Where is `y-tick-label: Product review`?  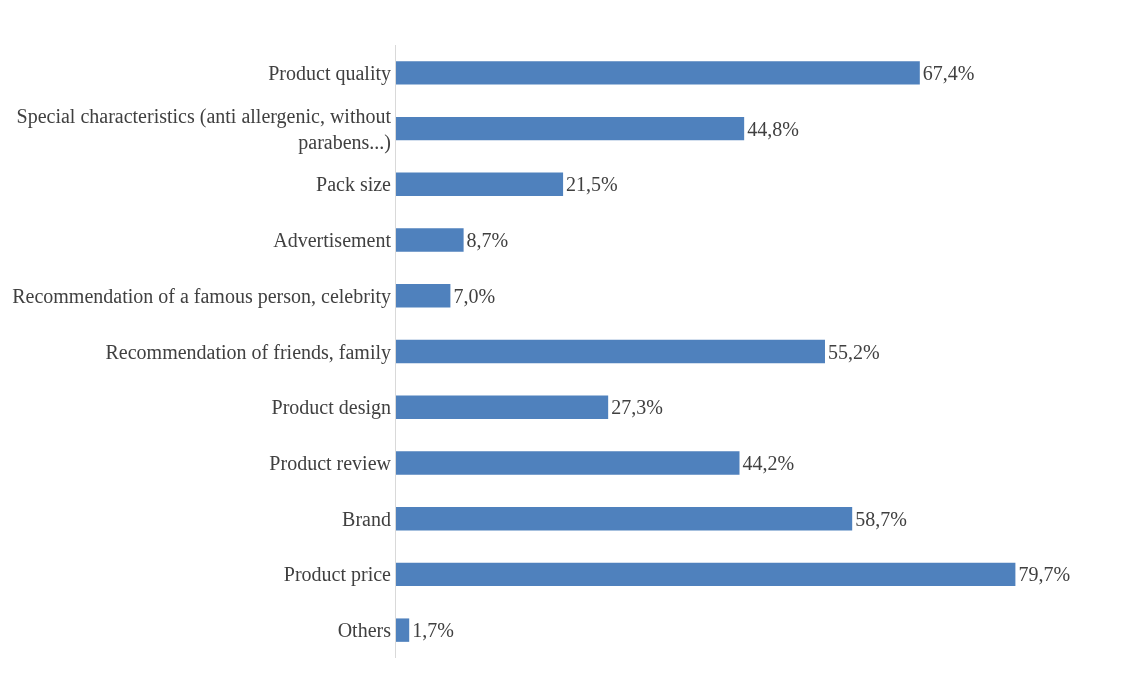 y-tick-label: Product review is located at coordinates (330, 462).